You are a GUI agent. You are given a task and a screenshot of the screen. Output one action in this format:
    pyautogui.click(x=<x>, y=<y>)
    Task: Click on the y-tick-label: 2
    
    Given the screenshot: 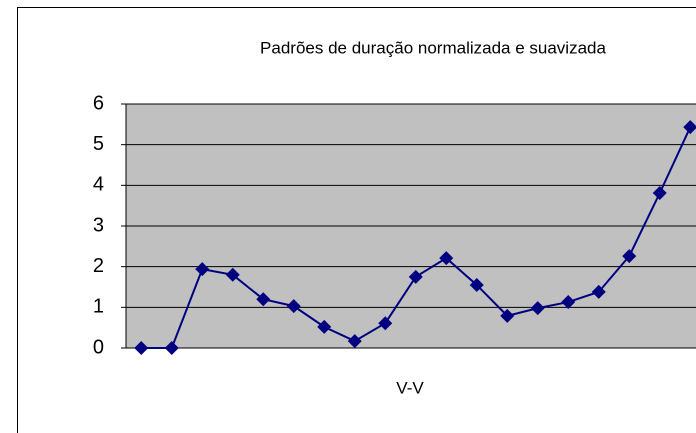 What is the action you would take?
    pyautogui.click(x=98, y=266)
    